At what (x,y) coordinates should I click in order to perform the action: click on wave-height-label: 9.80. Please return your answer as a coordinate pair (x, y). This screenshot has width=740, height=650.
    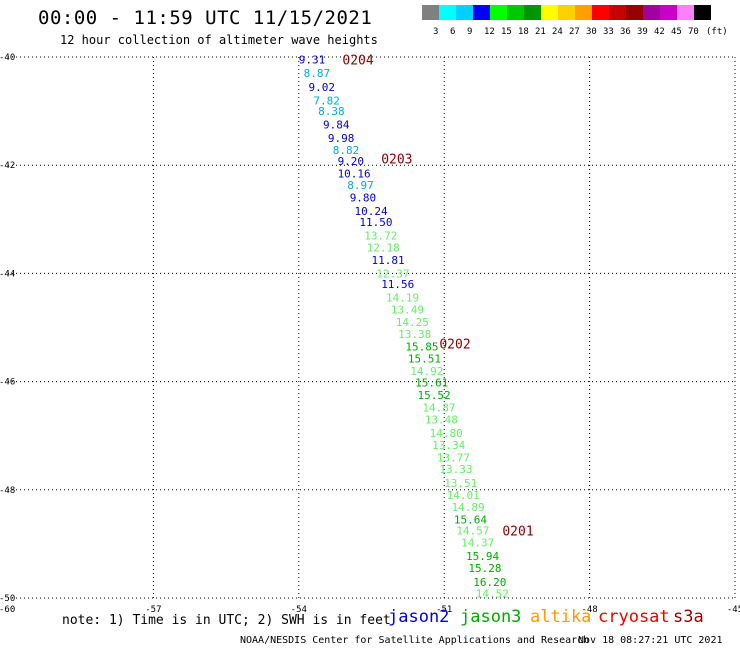
    Looking at the image, I should click on (363, 198).